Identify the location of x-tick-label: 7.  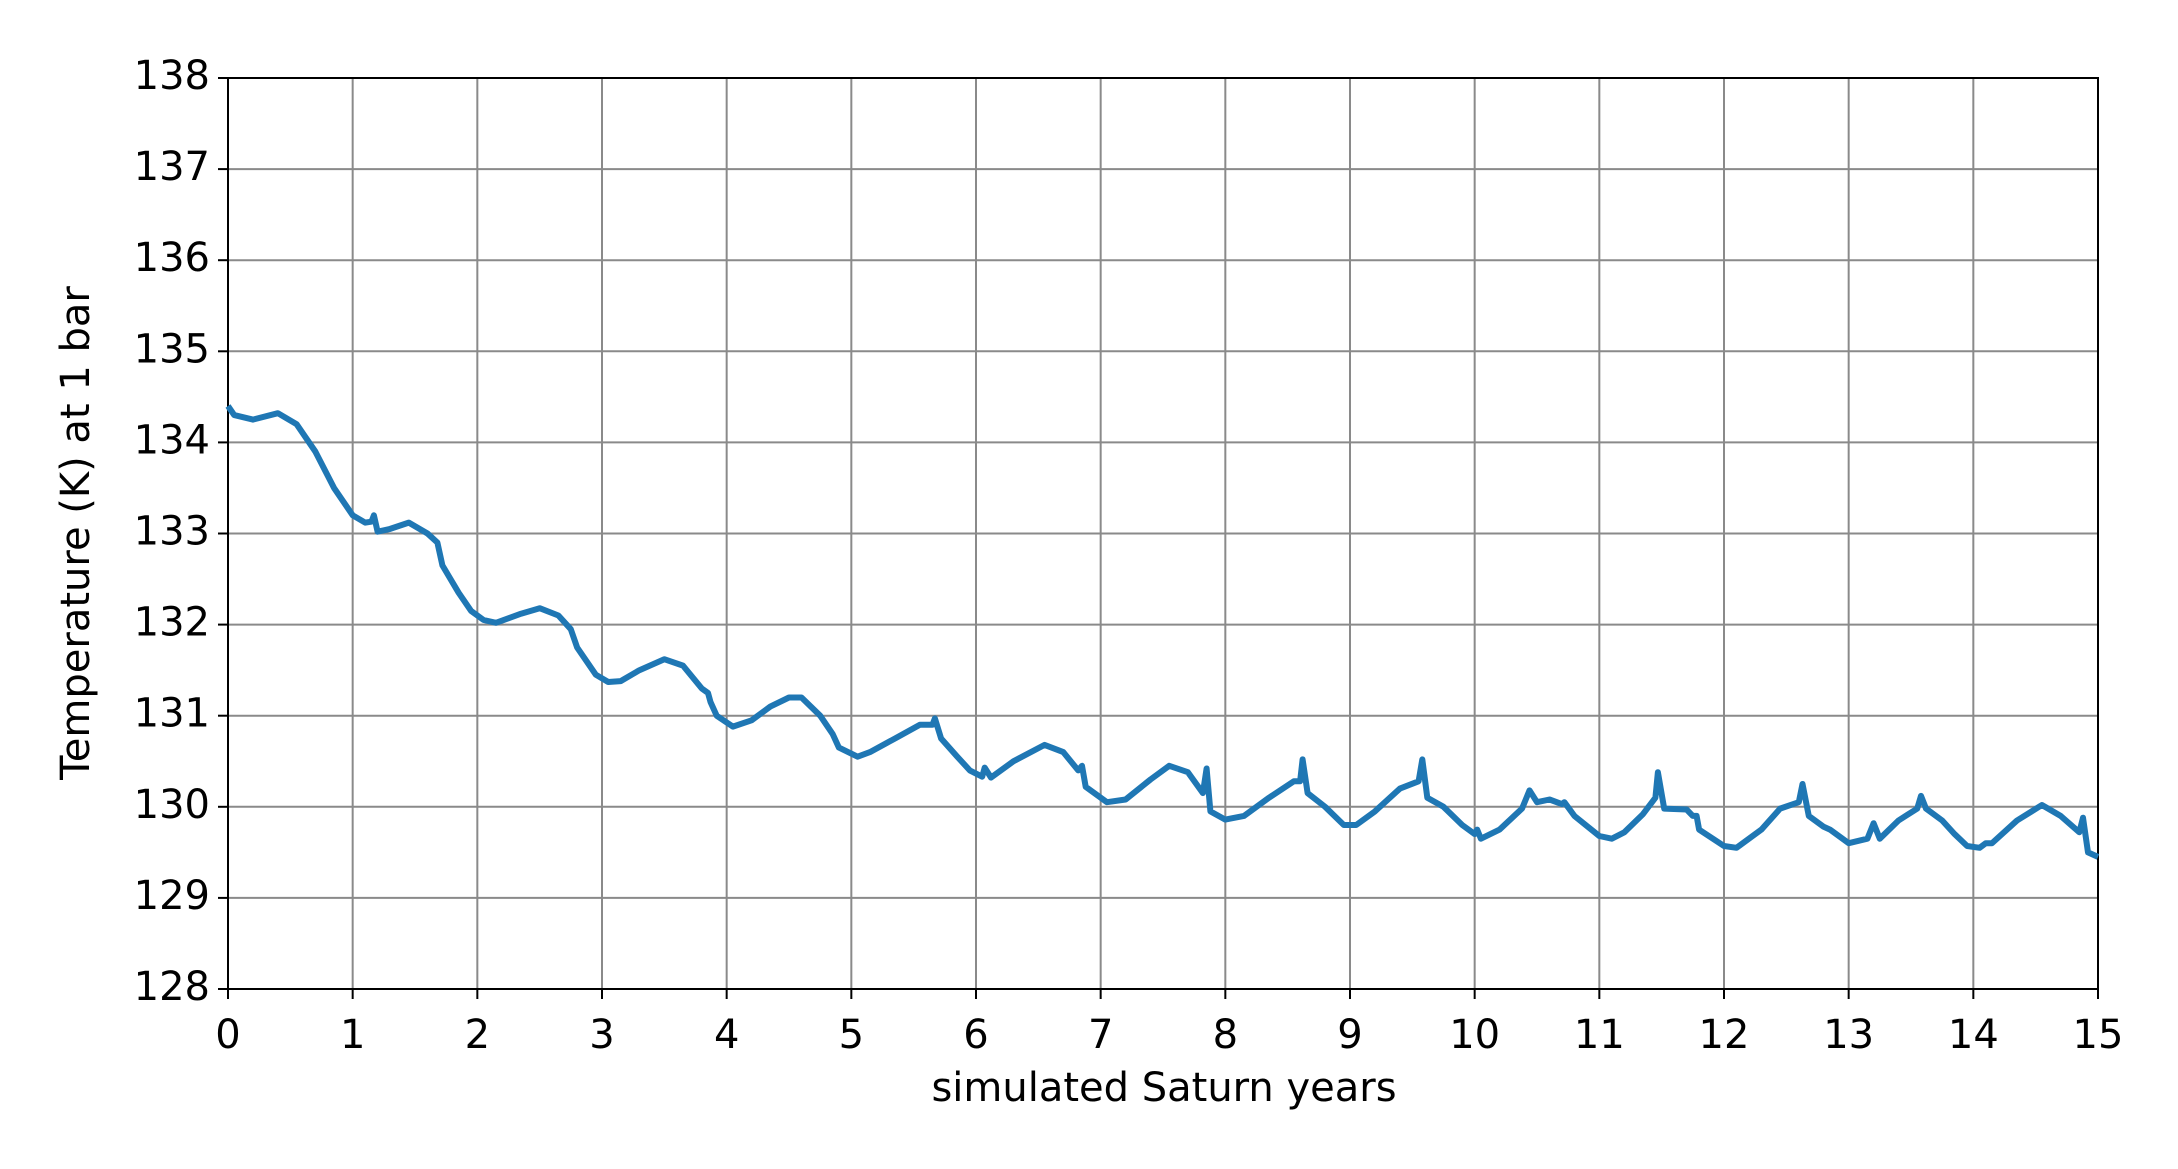
(1100, 1035).